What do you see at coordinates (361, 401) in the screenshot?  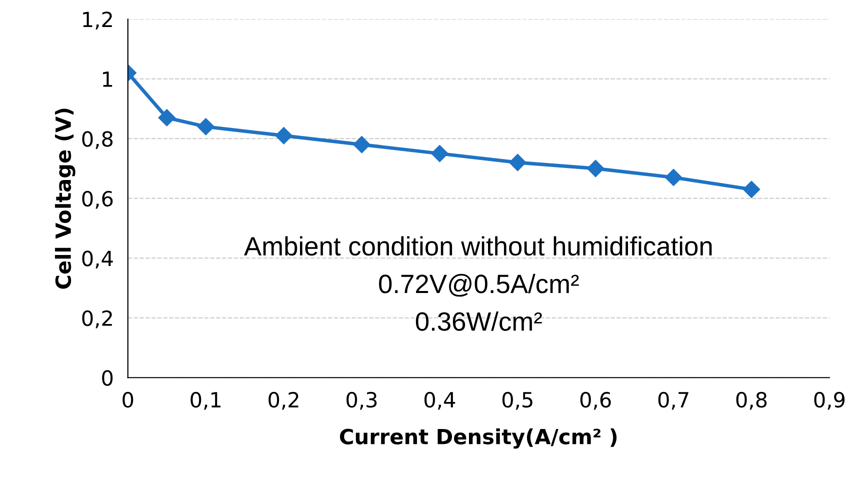 I see `x-tick-label: 0,3` at bounding box center [361, 401].